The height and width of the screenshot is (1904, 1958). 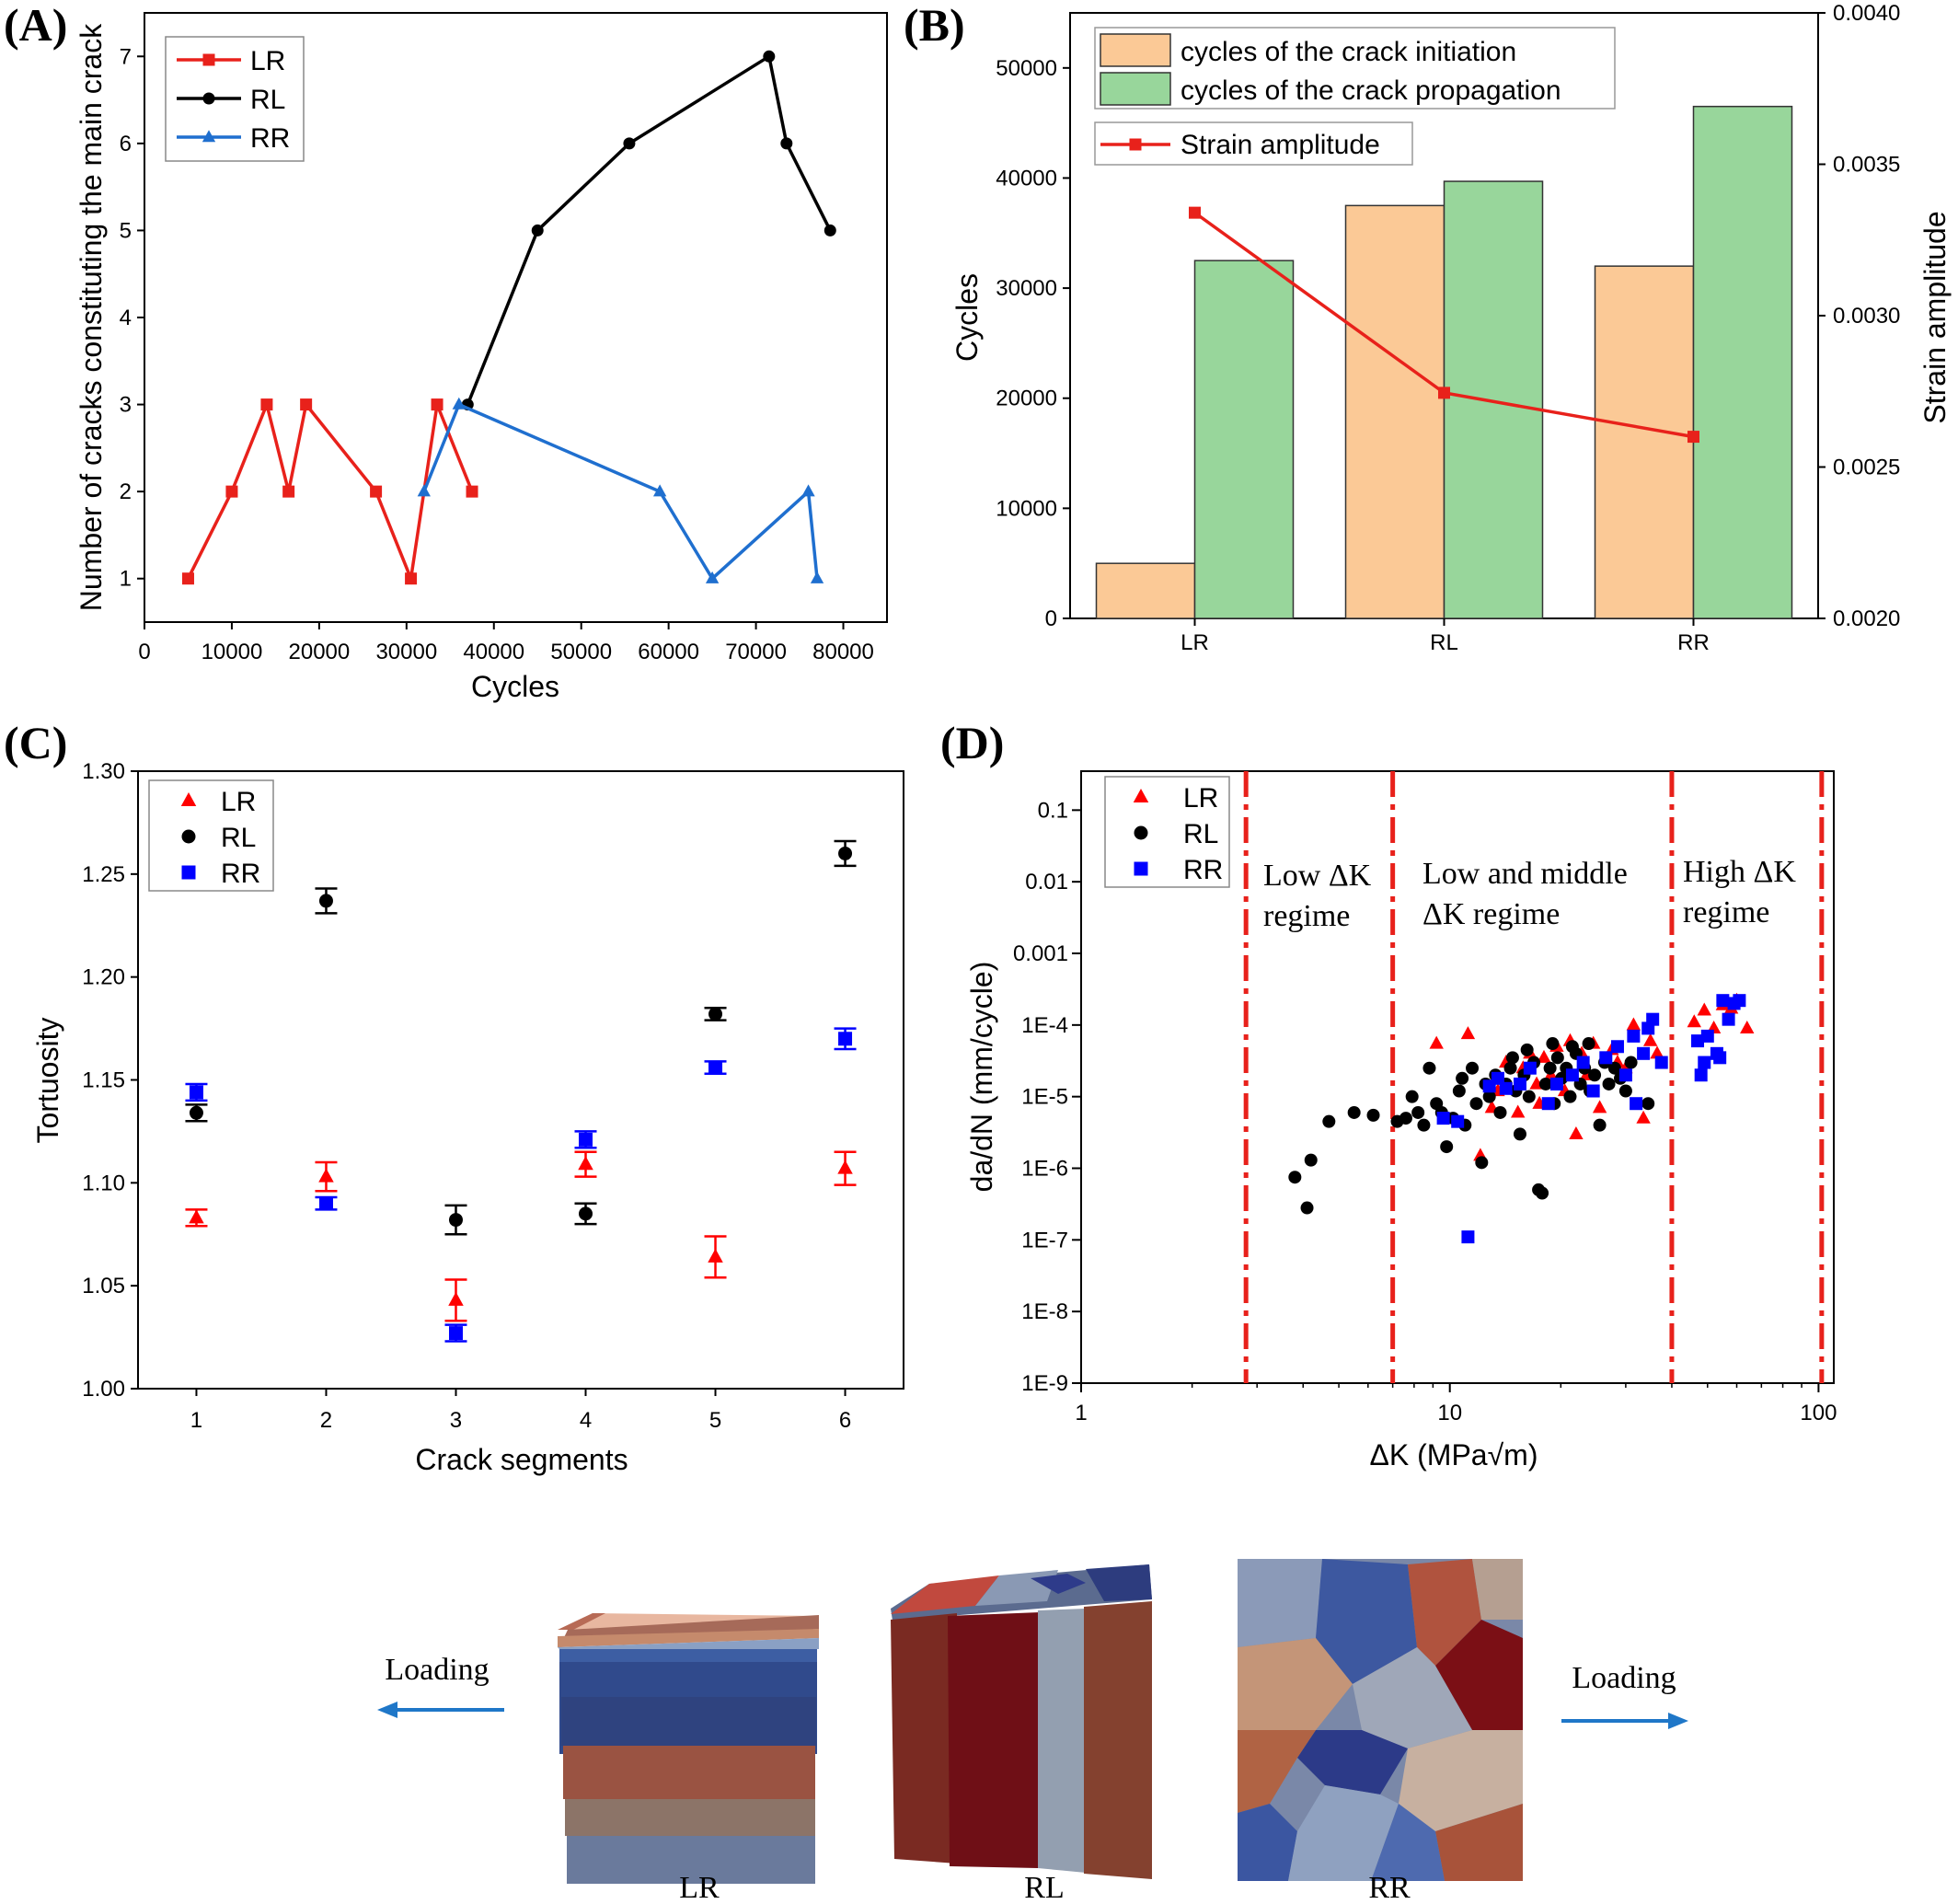 What do you see at coordinates (1739, 872) in the screenshot?
I see `panel-d-regime-label: High ΔK` at bounding box center [1739, 872].